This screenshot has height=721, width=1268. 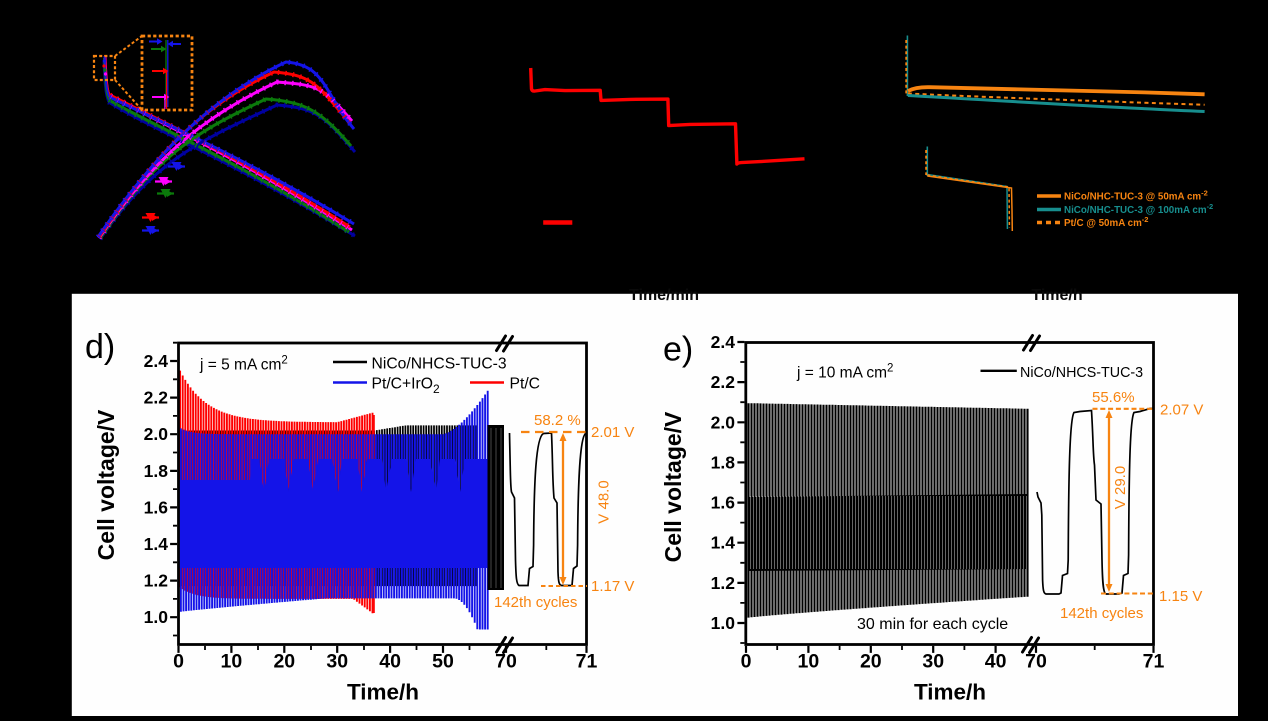 I want to click on svg-text: Pt/C @ 50mA cm-2, so click(x=1106, y=222).